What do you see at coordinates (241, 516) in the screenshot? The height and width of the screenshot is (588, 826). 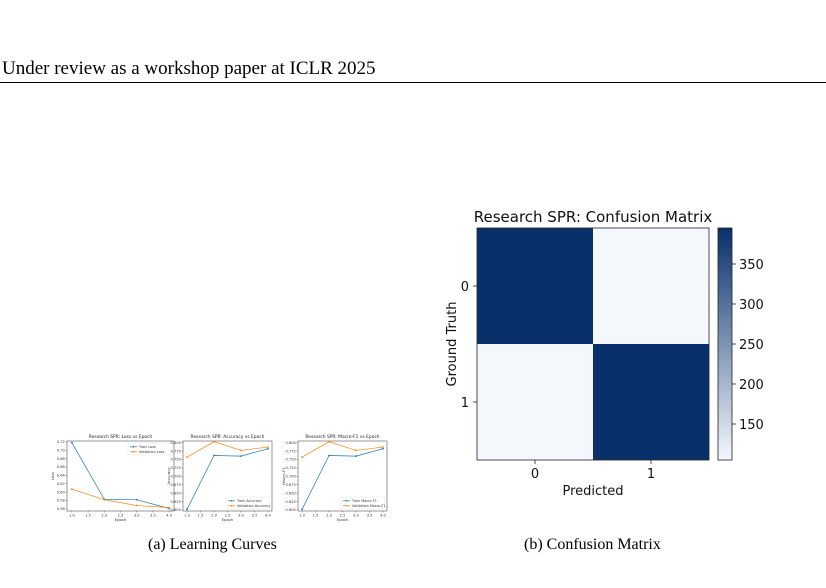 I see `x-tick-label: 3.0` at bounding box center [241, 516].